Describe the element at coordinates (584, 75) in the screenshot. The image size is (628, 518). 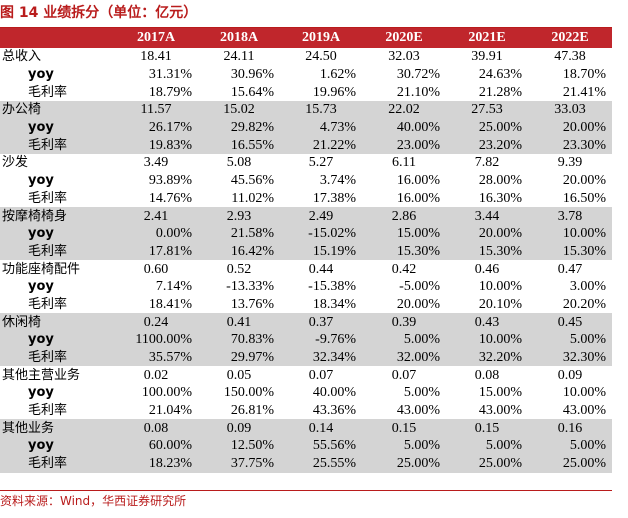
I see `value-cell: 18.70%` at that location.